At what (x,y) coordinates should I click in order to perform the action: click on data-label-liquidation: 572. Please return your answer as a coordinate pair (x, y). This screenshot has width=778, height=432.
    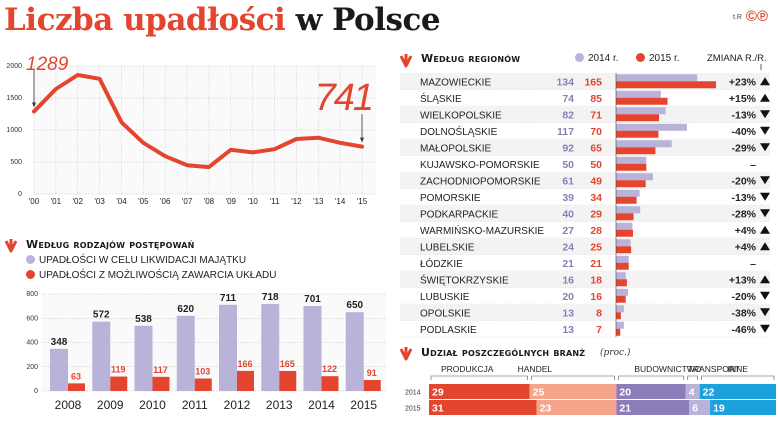
    Looking at the image, I should click on (101, 315).